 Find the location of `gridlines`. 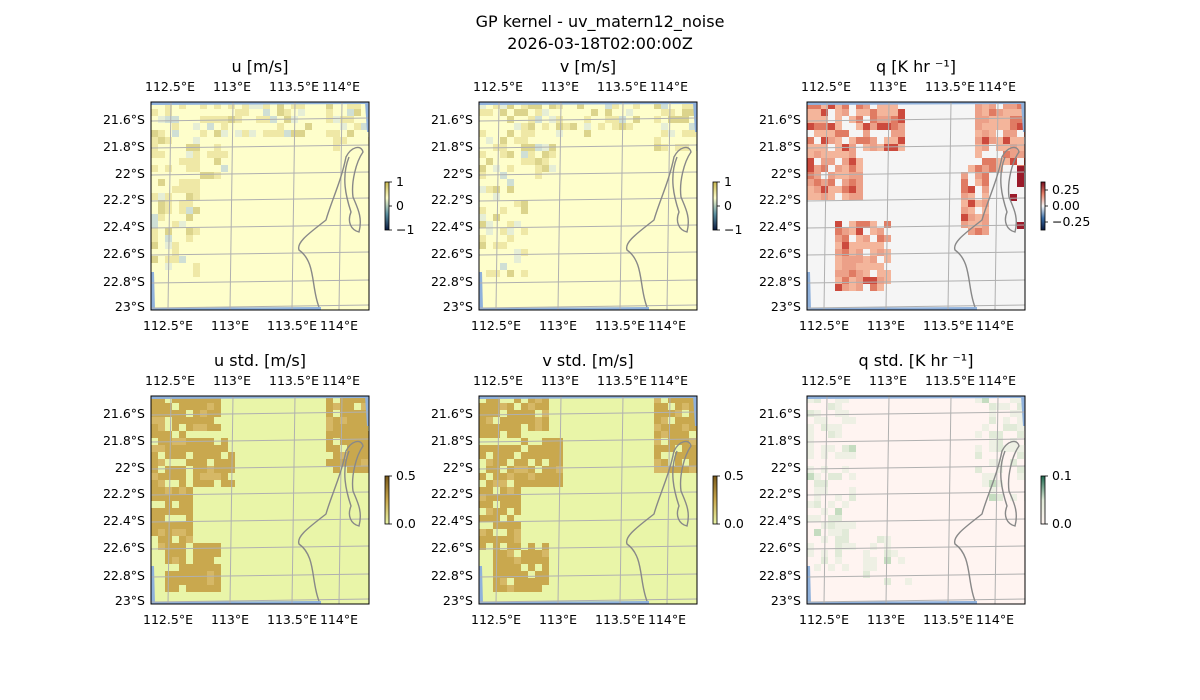

gridlines is located at coordinates (916, 206).